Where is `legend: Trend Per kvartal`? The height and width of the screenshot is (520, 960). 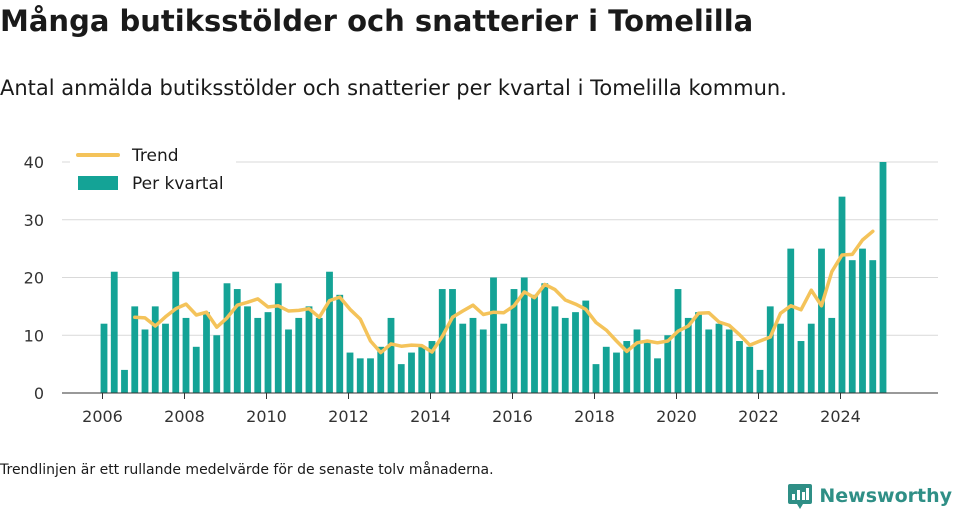 legend: Trend Per kvartal is located at coordinates (153, 176).